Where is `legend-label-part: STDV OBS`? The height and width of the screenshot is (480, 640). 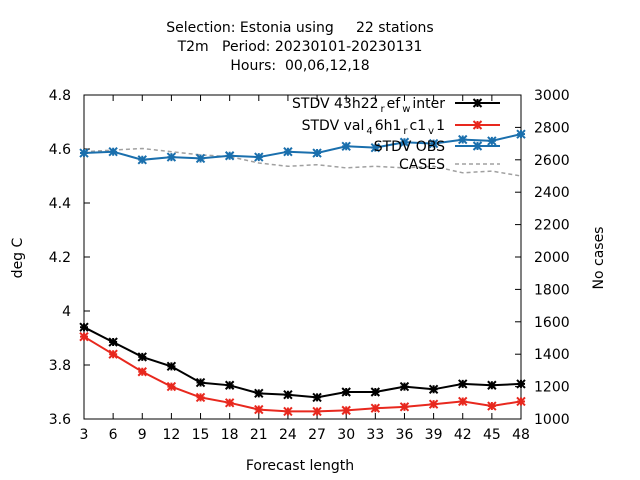
legend-label-part: STDV OBS is located at coordinates (409, 147).